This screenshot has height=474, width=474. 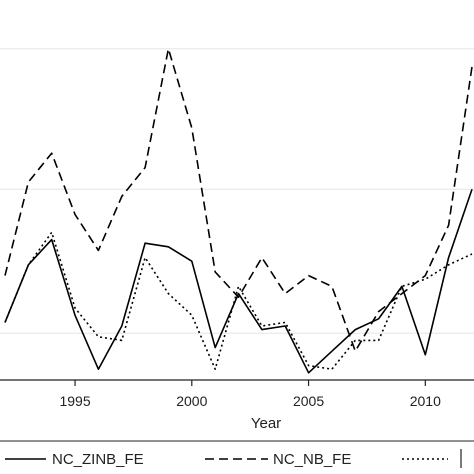 What do you see at coordinates (74, 401) in the screenshot?
I see `x-tick-label-1995: 1995` at bounding box center [74, 401].